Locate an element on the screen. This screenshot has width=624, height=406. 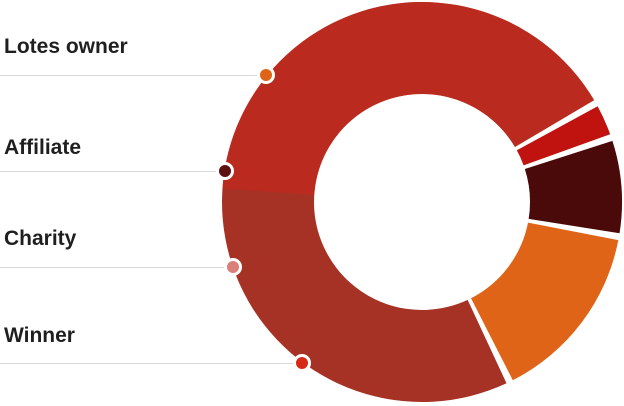
segment-charity is located at coordinates (563, 136).